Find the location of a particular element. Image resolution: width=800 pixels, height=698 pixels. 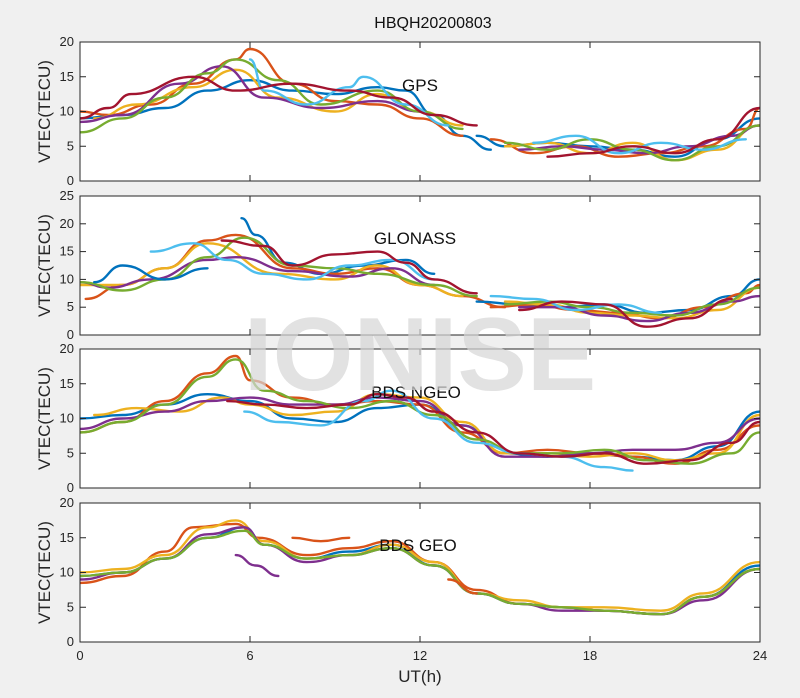

x-tick-label: 6 is located at coordinates (249, 655).